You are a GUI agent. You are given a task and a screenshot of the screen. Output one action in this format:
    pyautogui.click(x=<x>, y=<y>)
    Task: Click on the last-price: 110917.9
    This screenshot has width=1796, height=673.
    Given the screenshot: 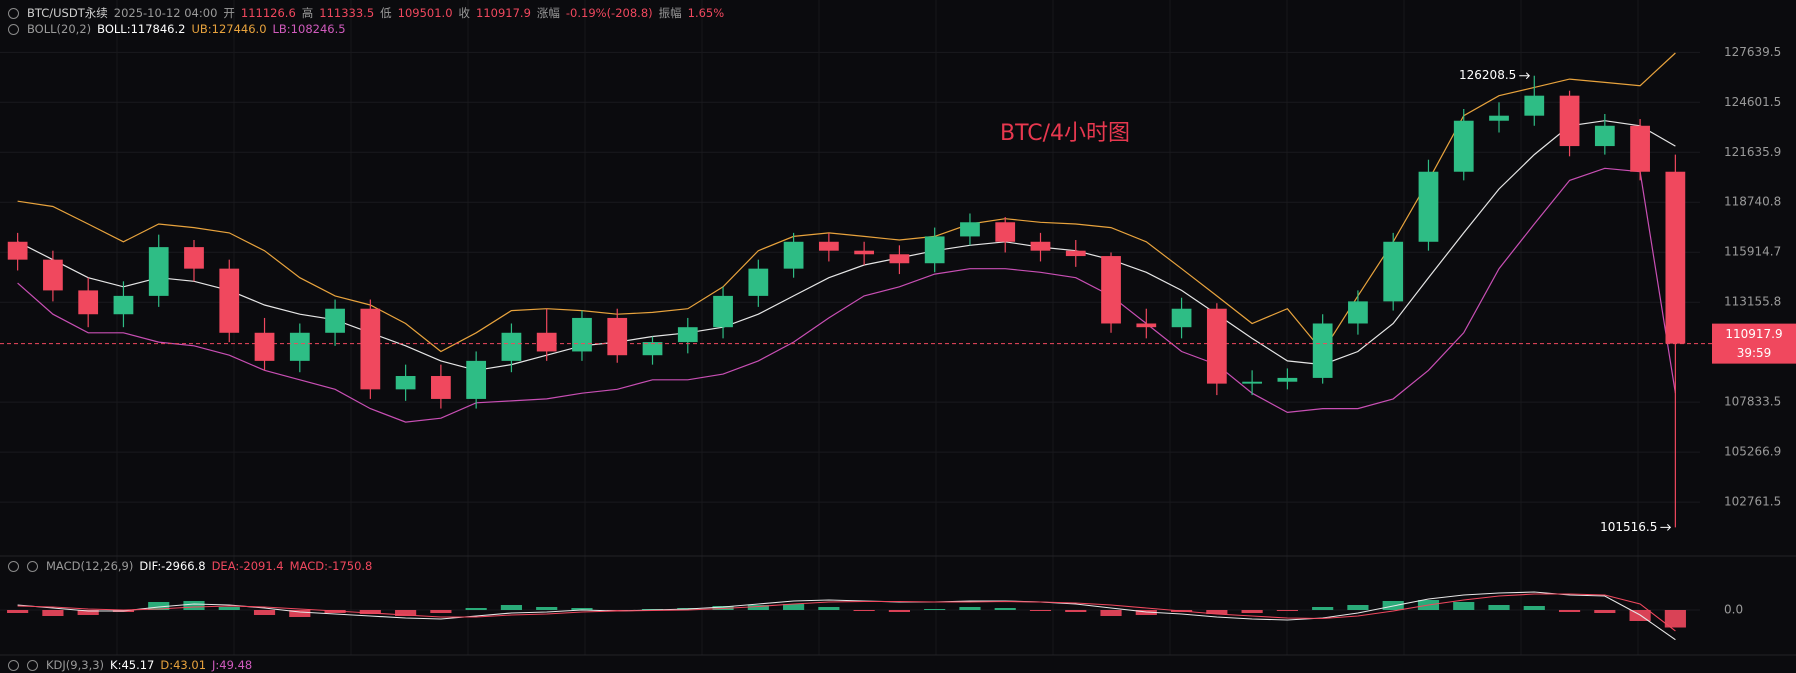 What is the action you would take?
    pyautogui.click(x=1753, y=334)
    